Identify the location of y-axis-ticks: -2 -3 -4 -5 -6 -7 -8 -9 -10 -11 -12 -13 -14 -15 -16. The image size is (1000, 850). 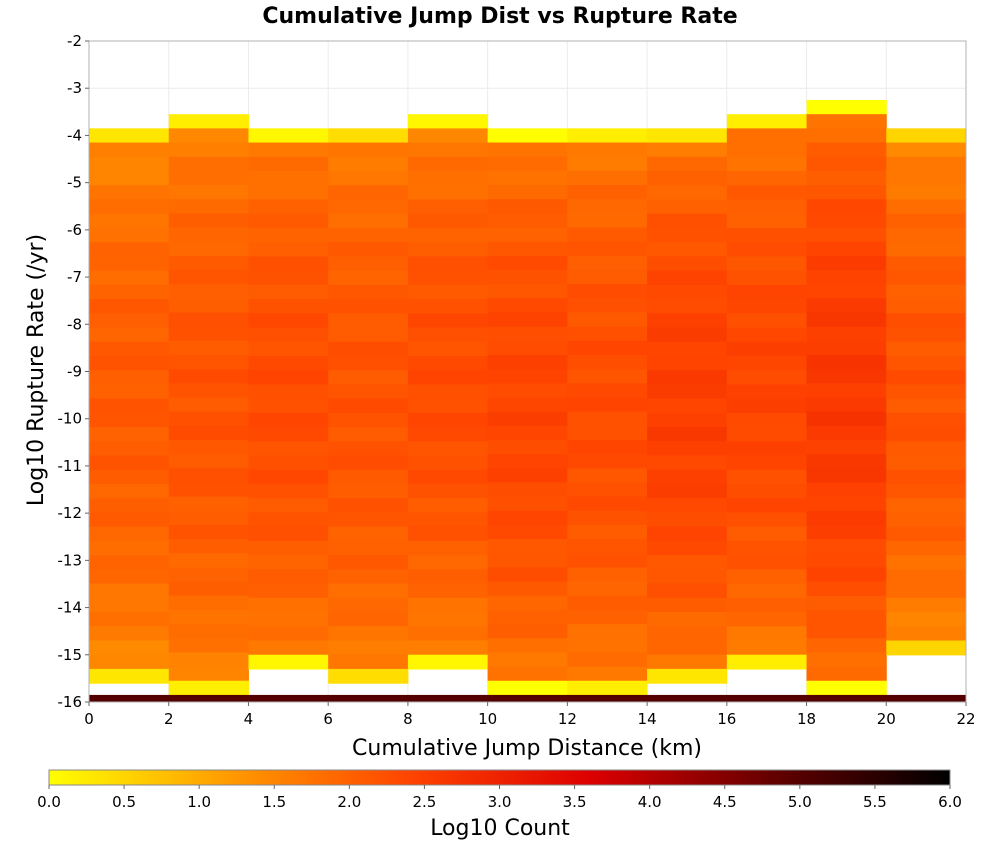
(73, 371).